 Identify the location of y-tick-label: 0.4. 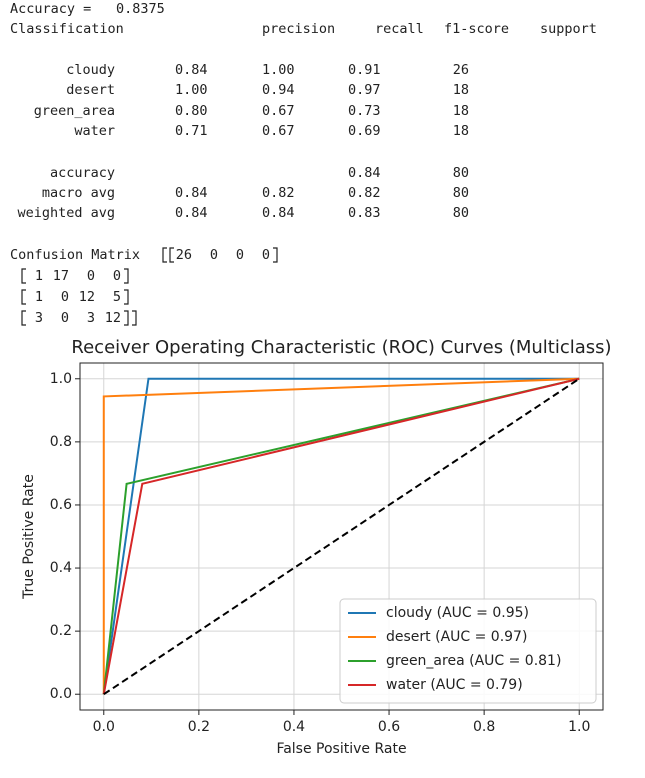
(61, 568).